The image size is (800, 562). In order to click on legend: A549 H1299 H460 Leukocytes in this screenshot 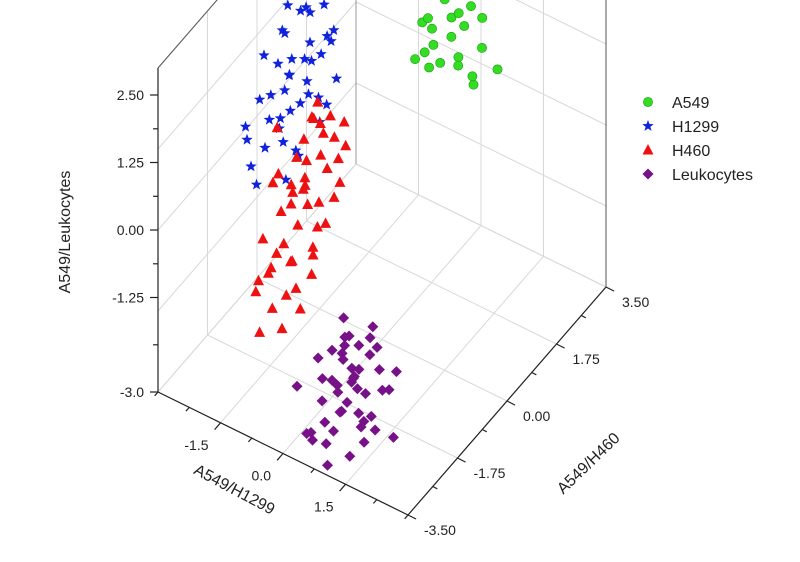, I will do `click(697, 139)`.